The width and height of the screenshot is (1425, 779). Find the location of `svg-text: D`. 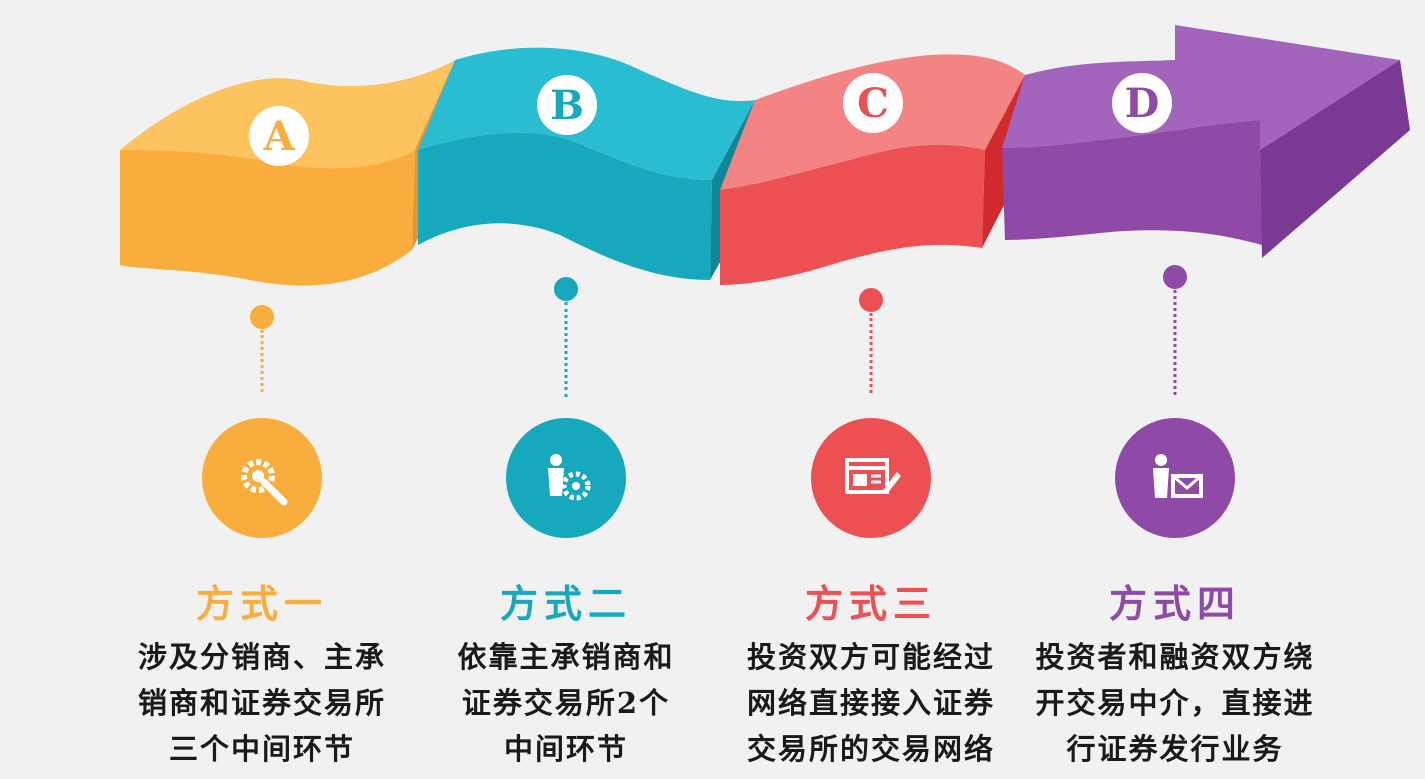

svg-text: D is located at coordinates (1142, 103).